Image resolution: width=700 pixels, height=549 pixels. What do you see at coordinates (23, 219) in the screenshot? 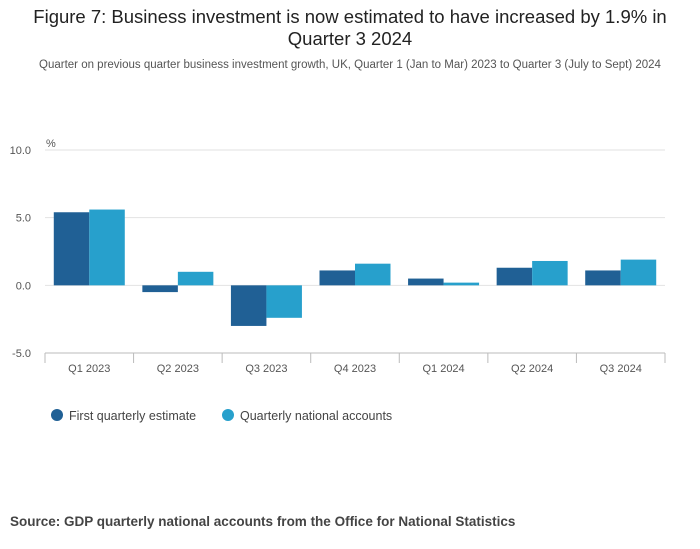
I see `y-tick-label: 5.0` at bounding box center [23, 219].